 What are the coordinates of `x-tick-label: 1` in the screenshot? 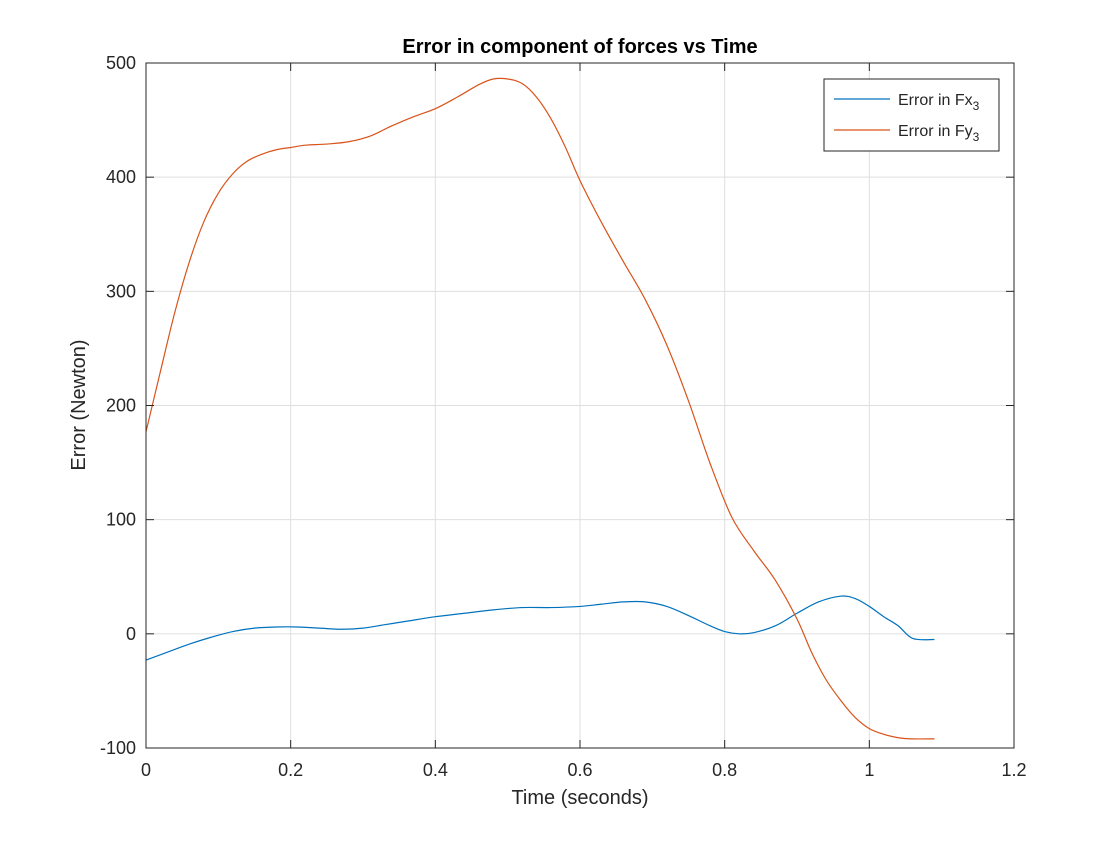 It's located at (869, 770).